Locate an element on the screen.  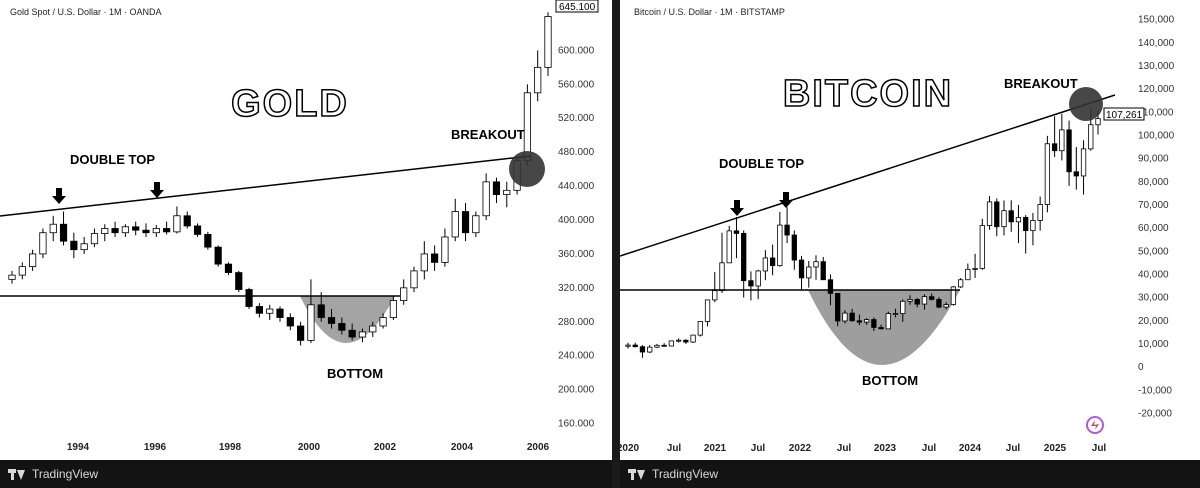
y-tick-label: 130,000 is located at coordinates (1156, 66).